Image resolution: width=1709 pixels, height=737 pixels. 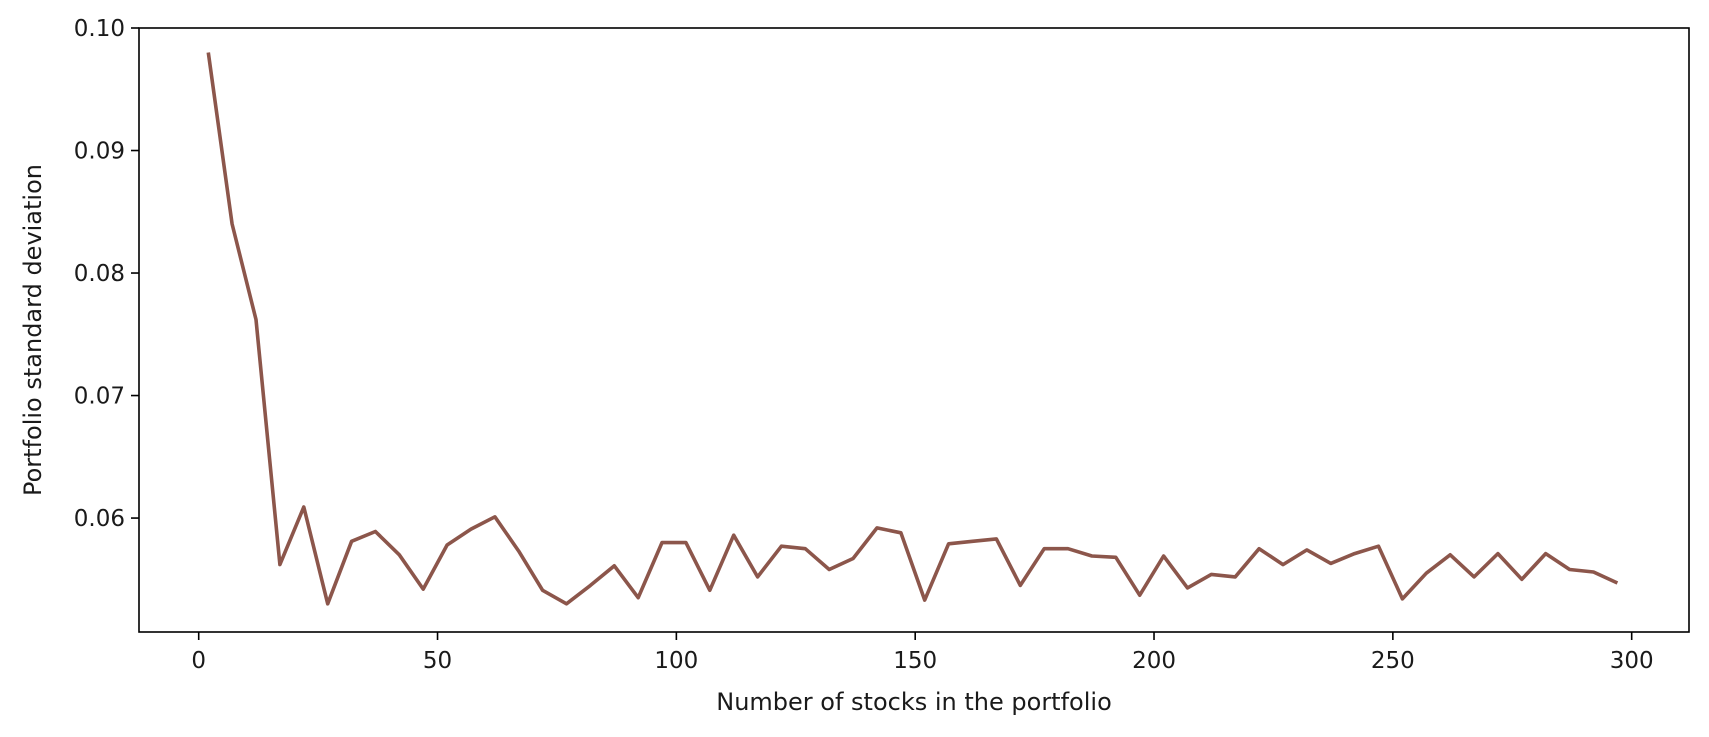 I want to click on x-axis-label: Number of stocks in the portfolio, so click(x=914, y=702).